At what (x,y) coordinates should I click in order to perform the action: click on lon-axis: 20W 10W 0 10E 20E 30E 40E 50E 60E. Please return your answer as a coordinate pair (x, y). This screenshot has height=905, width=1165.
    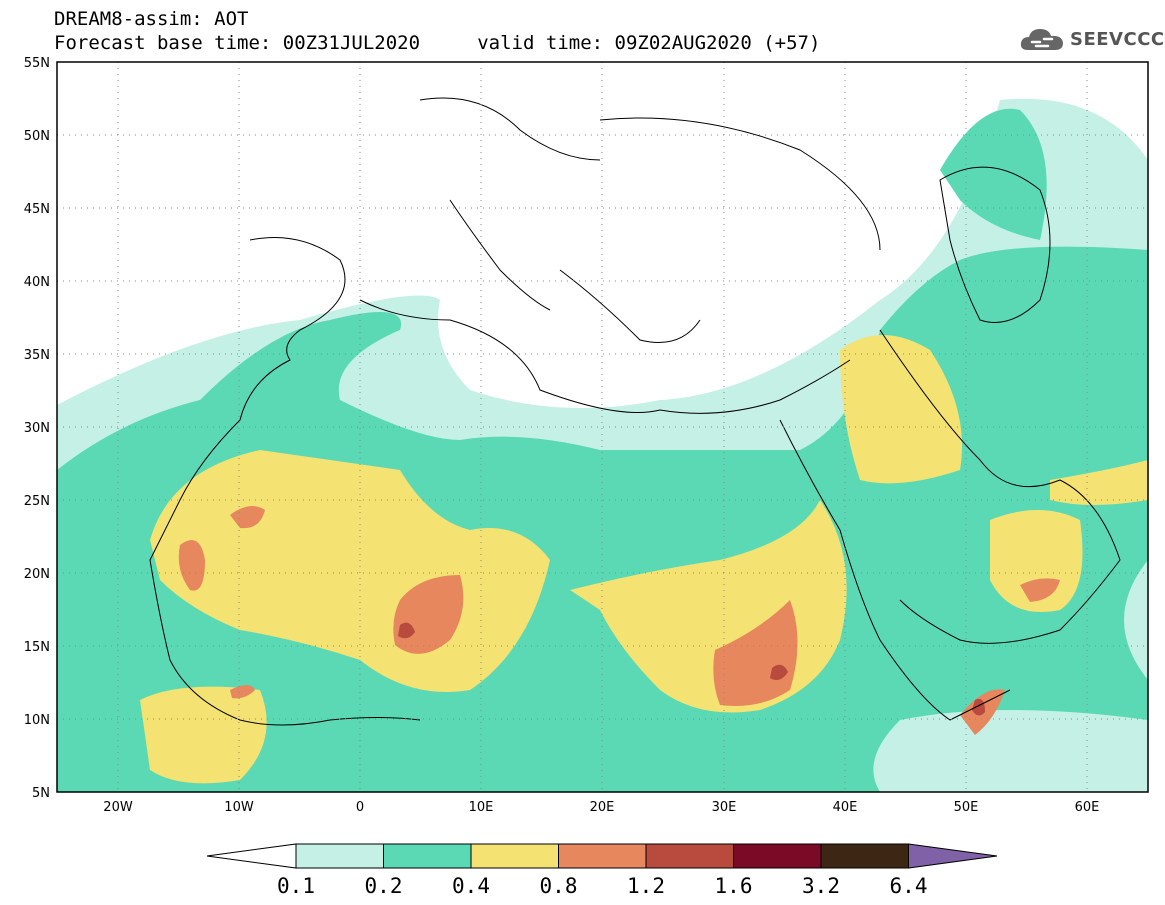
    Looking at the image, I should click on (601, 807).